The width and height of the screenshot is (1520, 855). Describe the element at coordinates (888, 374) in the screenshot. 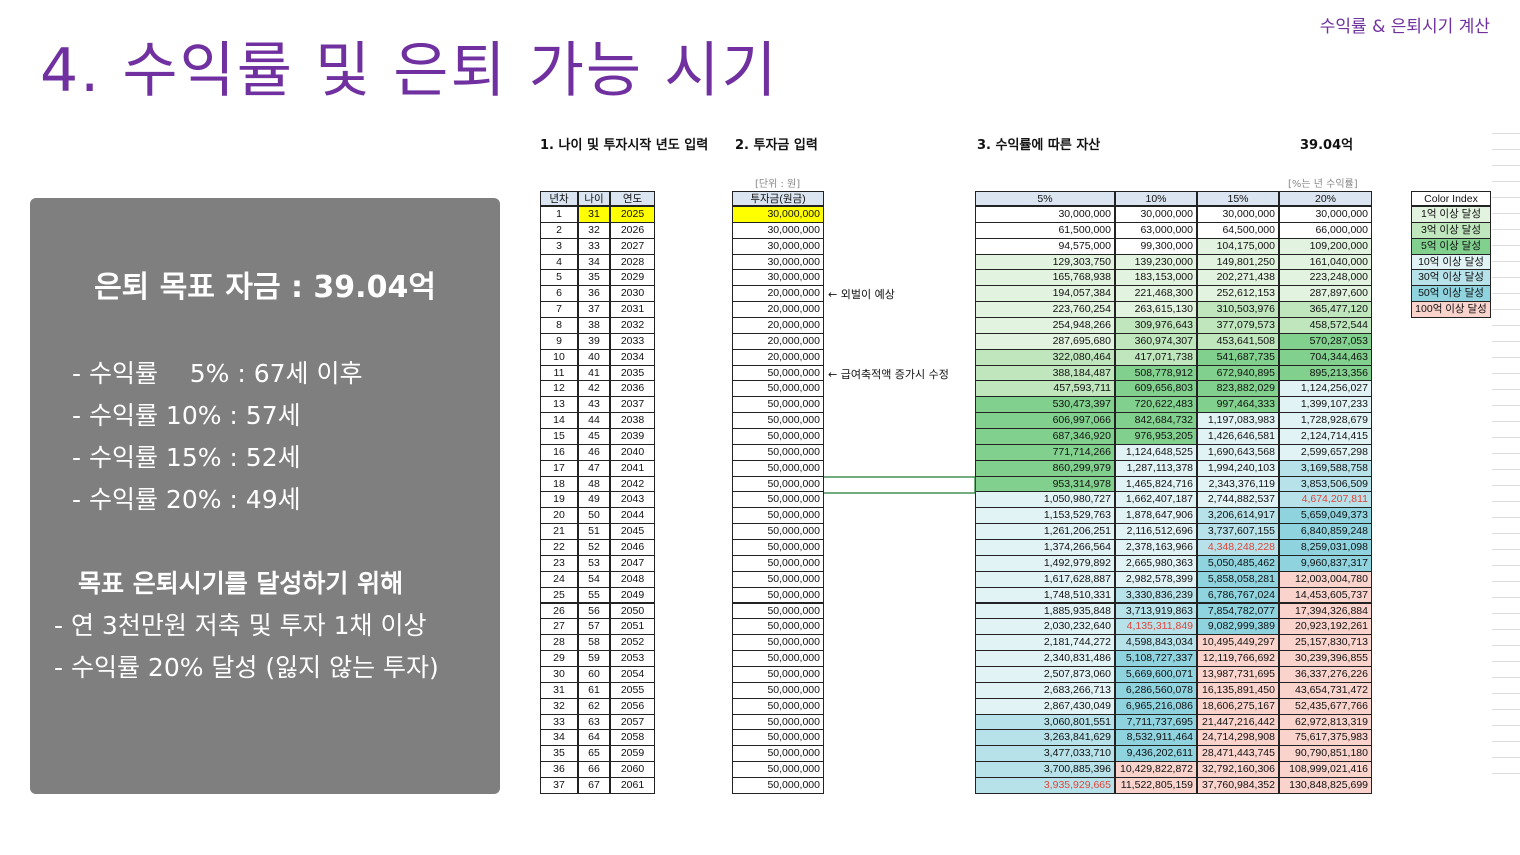

I see `row-note: ← 급여축적액 증가시 수정` at that location.